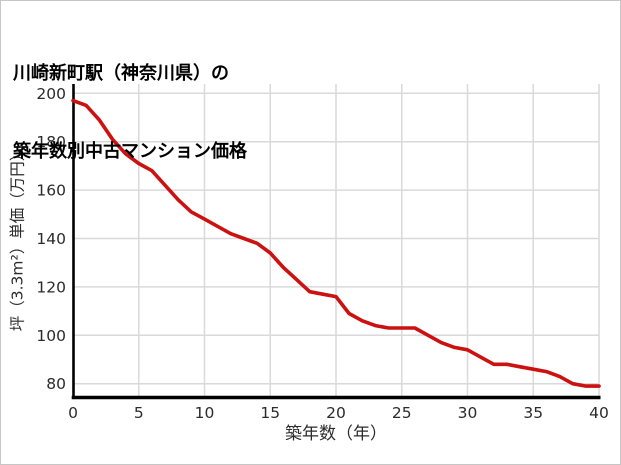 The image size is (621, 465). Describe the element at coordinates (468, 413) in the screenshot. I see `x-tick-label: 30` at that location.